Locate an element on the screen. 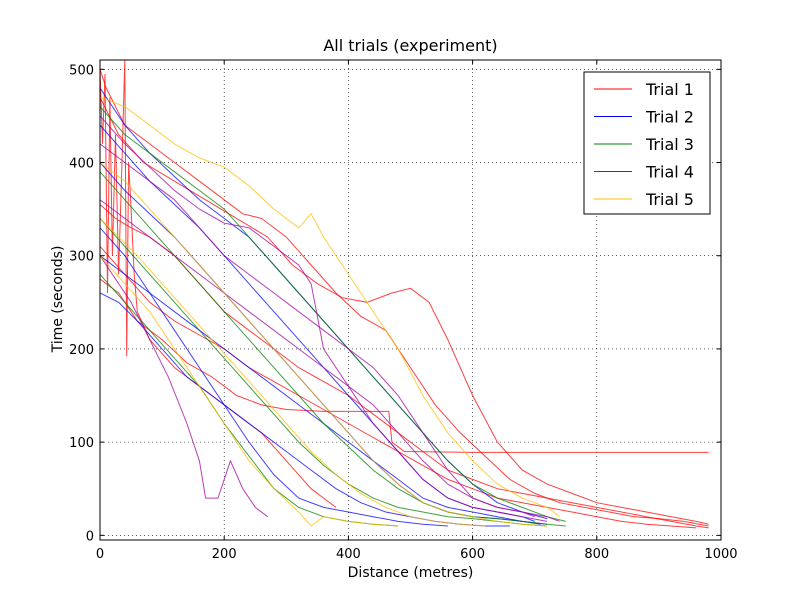  y-tick-label: 200 is located at coordinates (81, 350).